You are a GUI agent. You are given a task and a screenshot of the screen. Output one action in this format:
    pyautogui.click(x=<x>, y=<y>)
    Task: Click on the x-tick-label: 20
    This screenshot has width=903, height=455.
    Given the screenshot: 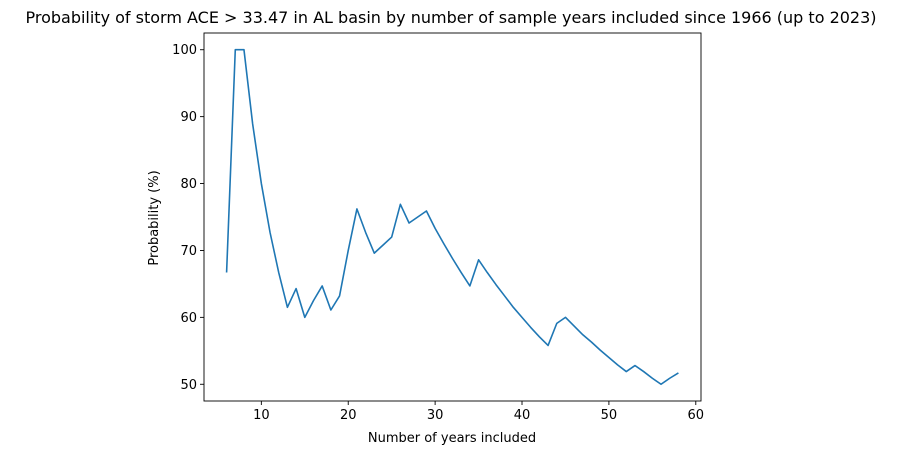 What is the action you would take?
    pyautogui.click(x=348, y=415)
    